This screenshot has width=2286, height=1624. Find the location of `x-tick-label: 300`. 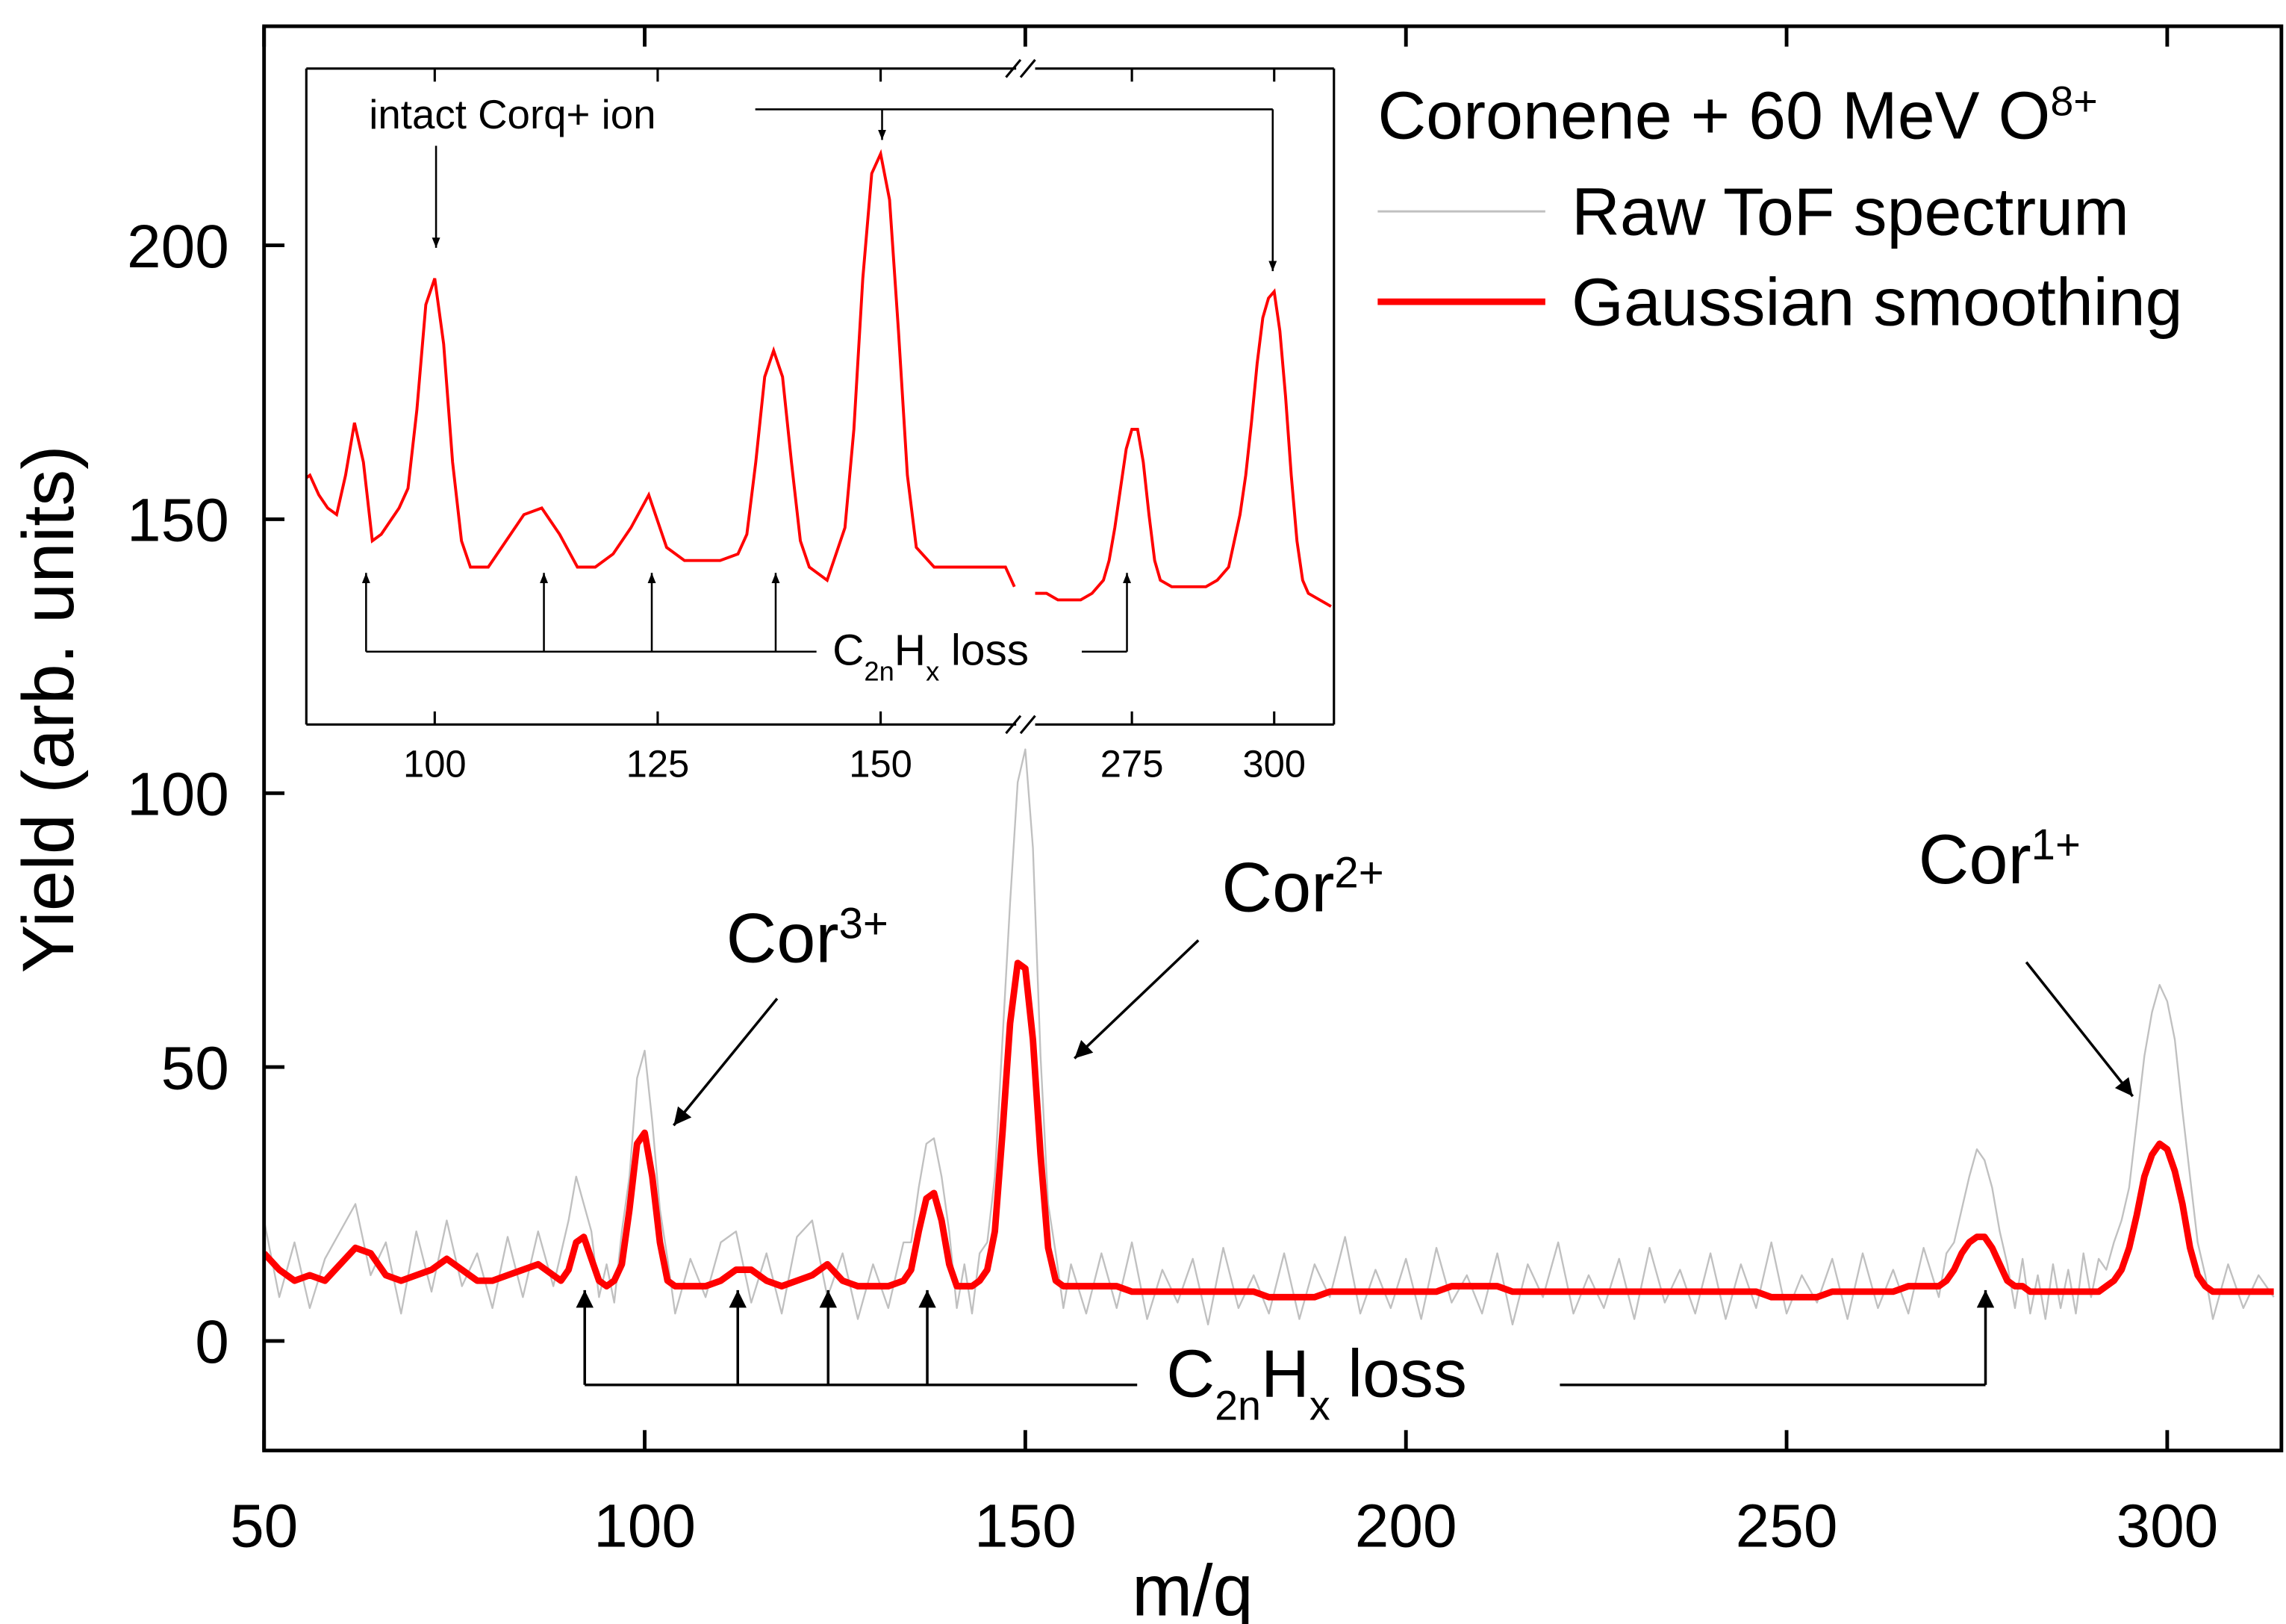

x-tick-label: 300 is located at coordinates (2167, 1527).